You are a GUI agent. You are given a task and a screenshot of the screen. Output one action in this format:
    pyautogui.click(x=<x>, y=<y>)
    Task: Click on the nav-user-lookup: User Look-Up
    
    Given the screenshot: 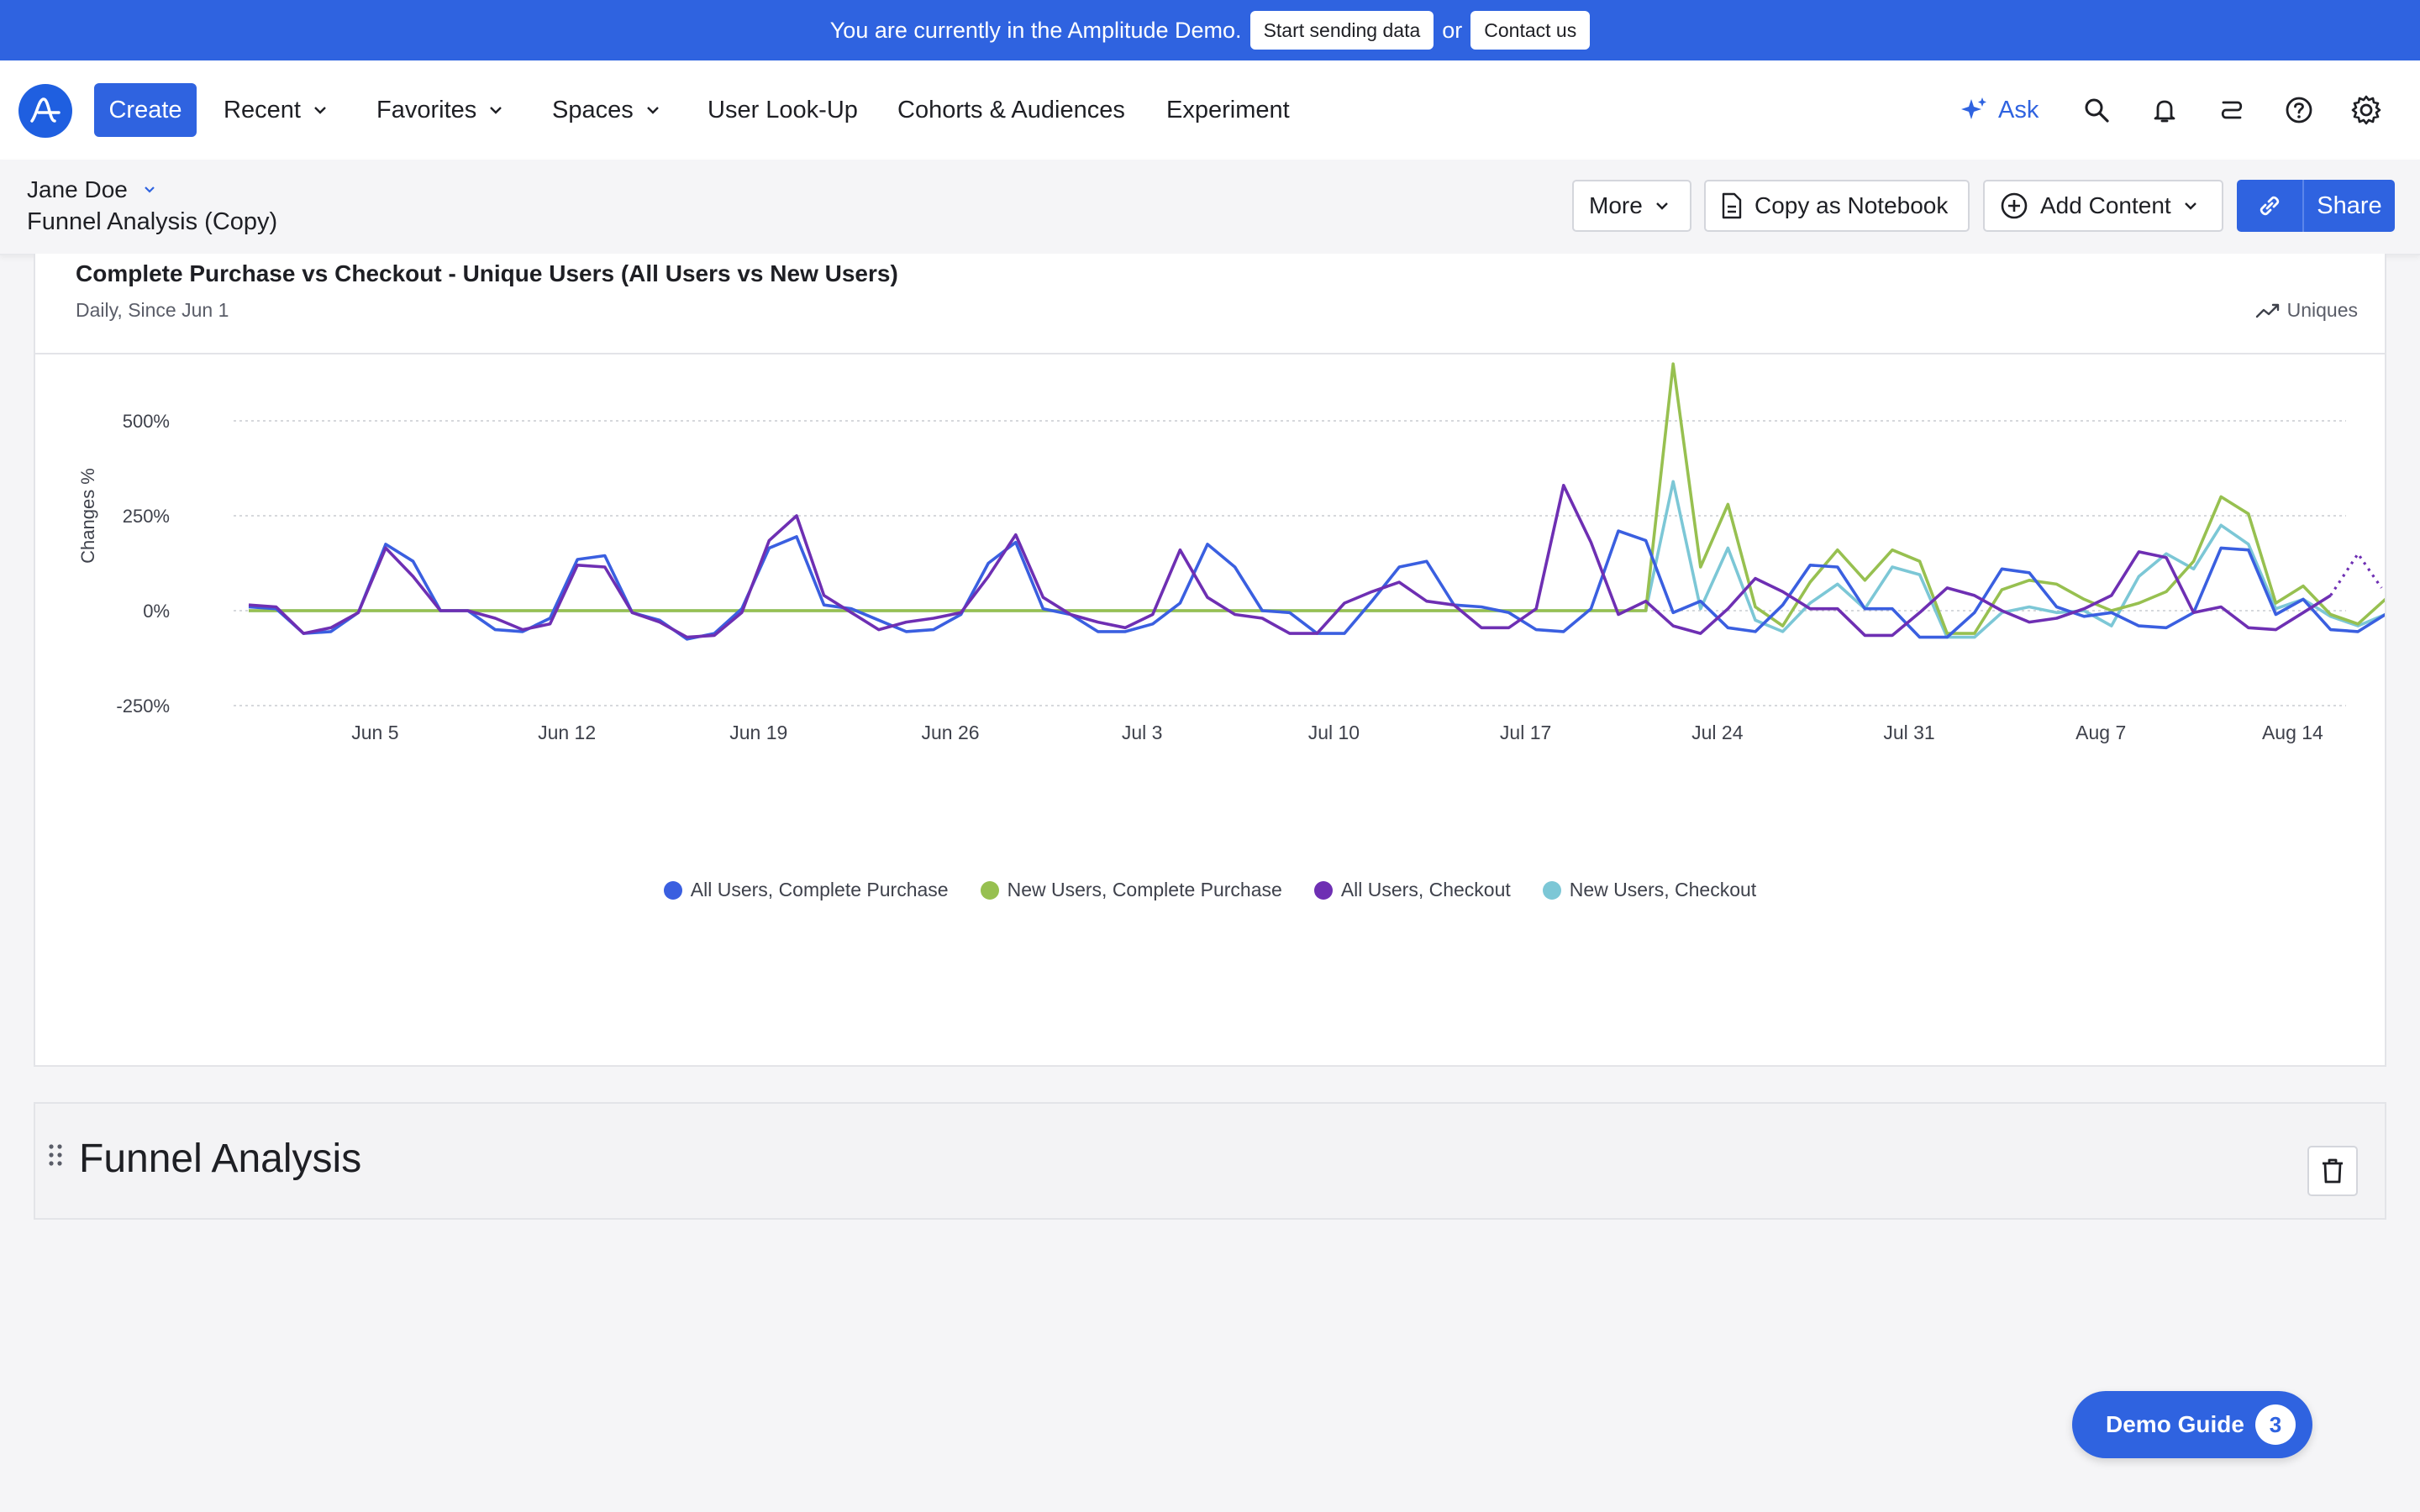 What is the action you would take?
    pyautogui.click(x=783, y=109)
    